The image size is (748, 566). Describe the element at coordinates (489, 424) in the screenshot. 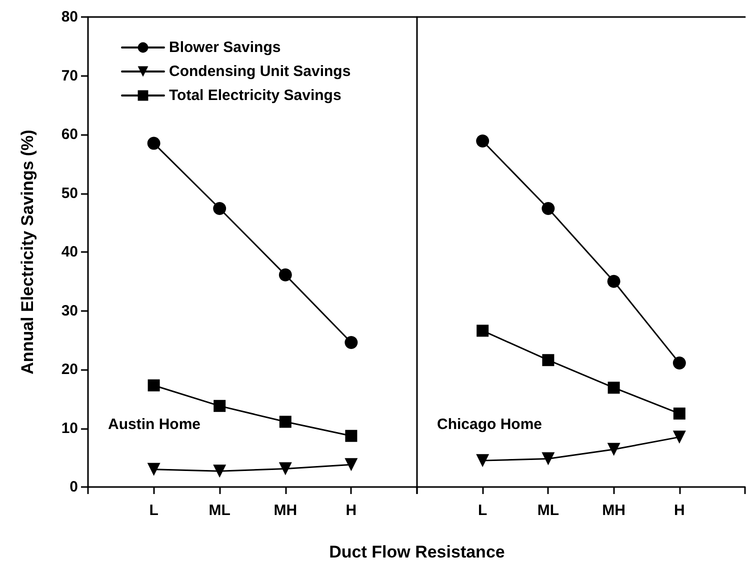

I see `annotation: Chicago Home` at that location.